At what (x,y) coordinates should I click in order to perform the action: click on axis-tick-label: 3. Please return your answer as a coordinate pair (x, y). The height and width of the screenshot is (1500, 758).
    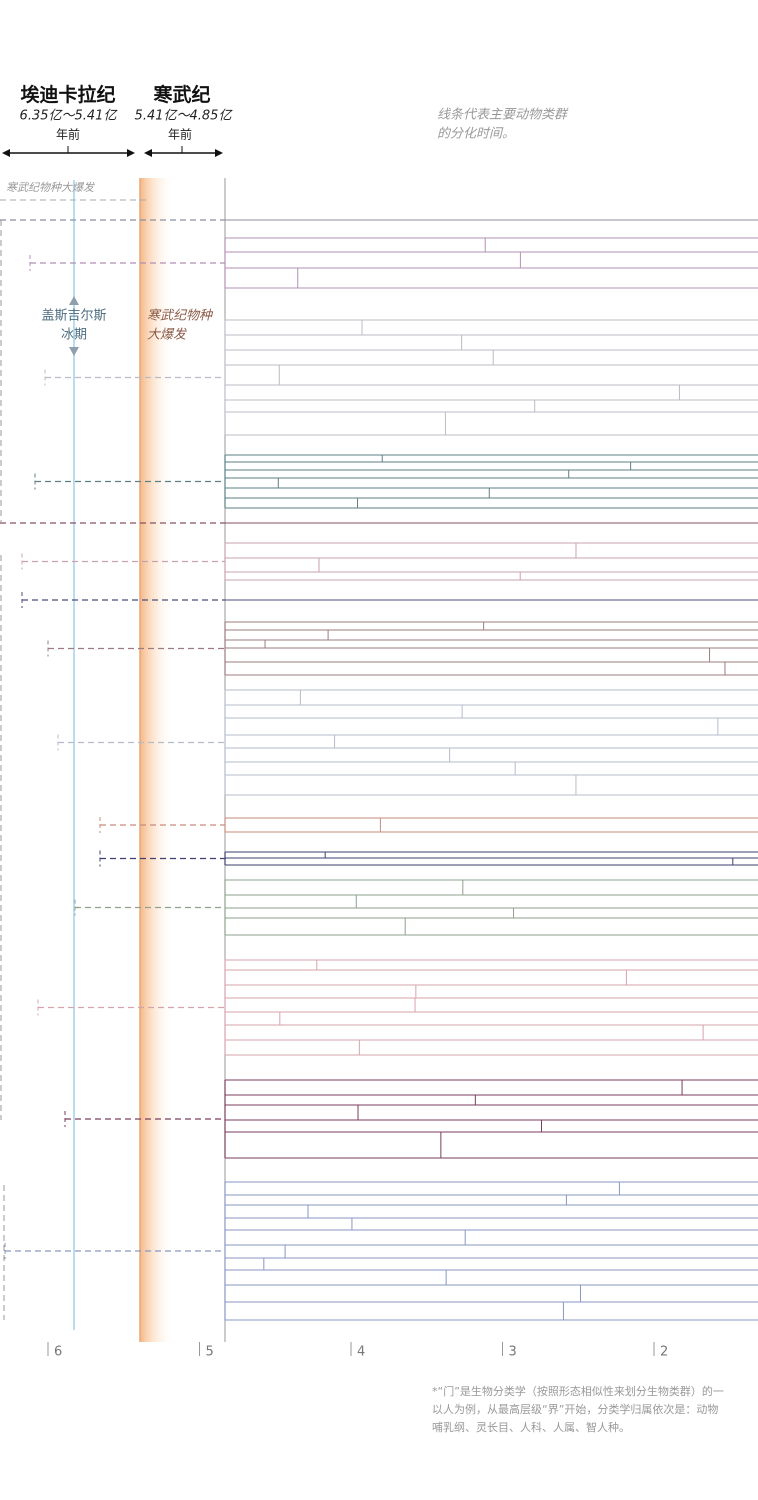
    Looking at the image, I should click on (513, 1352).